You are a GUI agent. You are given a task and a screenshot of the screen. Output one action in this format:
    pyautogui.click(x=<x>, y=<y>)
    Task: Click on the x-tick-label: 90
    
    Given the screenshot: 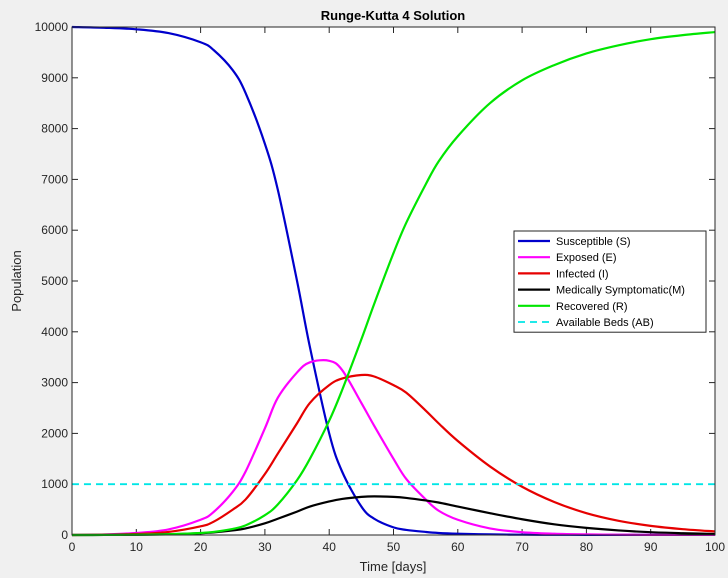 What is the action you would take?
    pyautogui.click(x=651, y=547)
    